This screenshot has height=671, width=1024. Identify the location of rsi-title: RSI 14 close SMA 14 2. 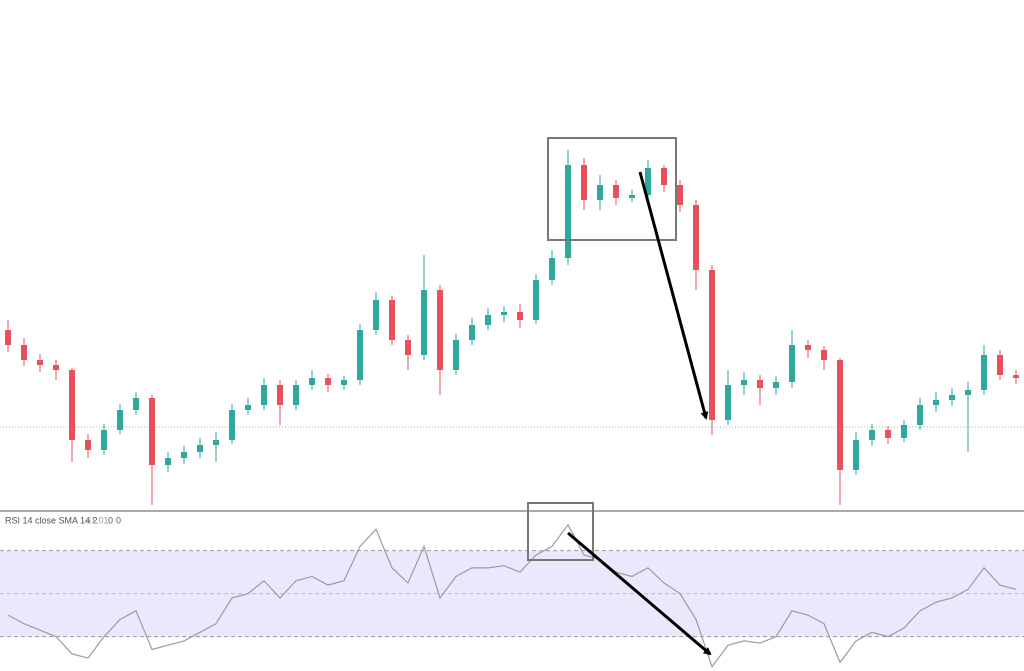
(51, 520).